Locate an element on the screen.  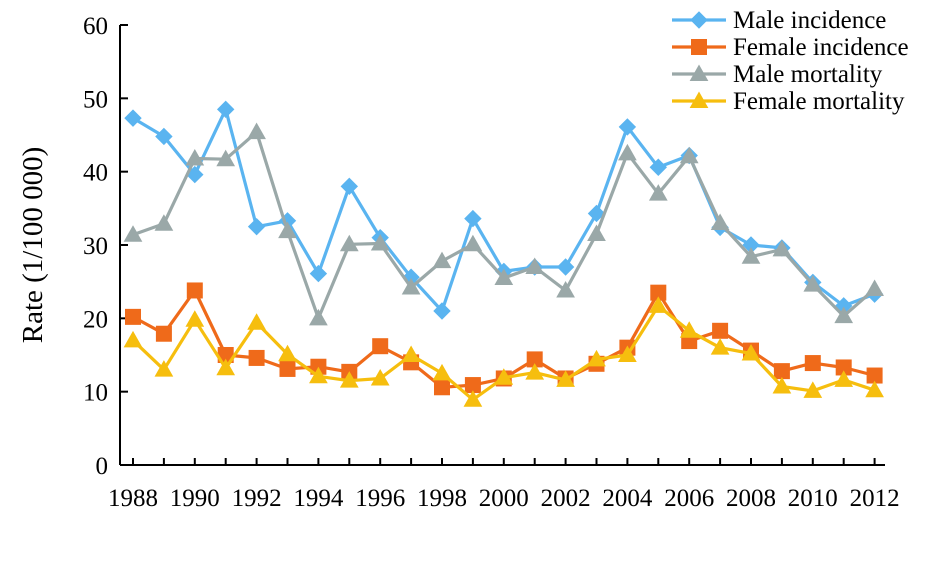
x-tick-label: 2002 is located at coordinates (566, 498).